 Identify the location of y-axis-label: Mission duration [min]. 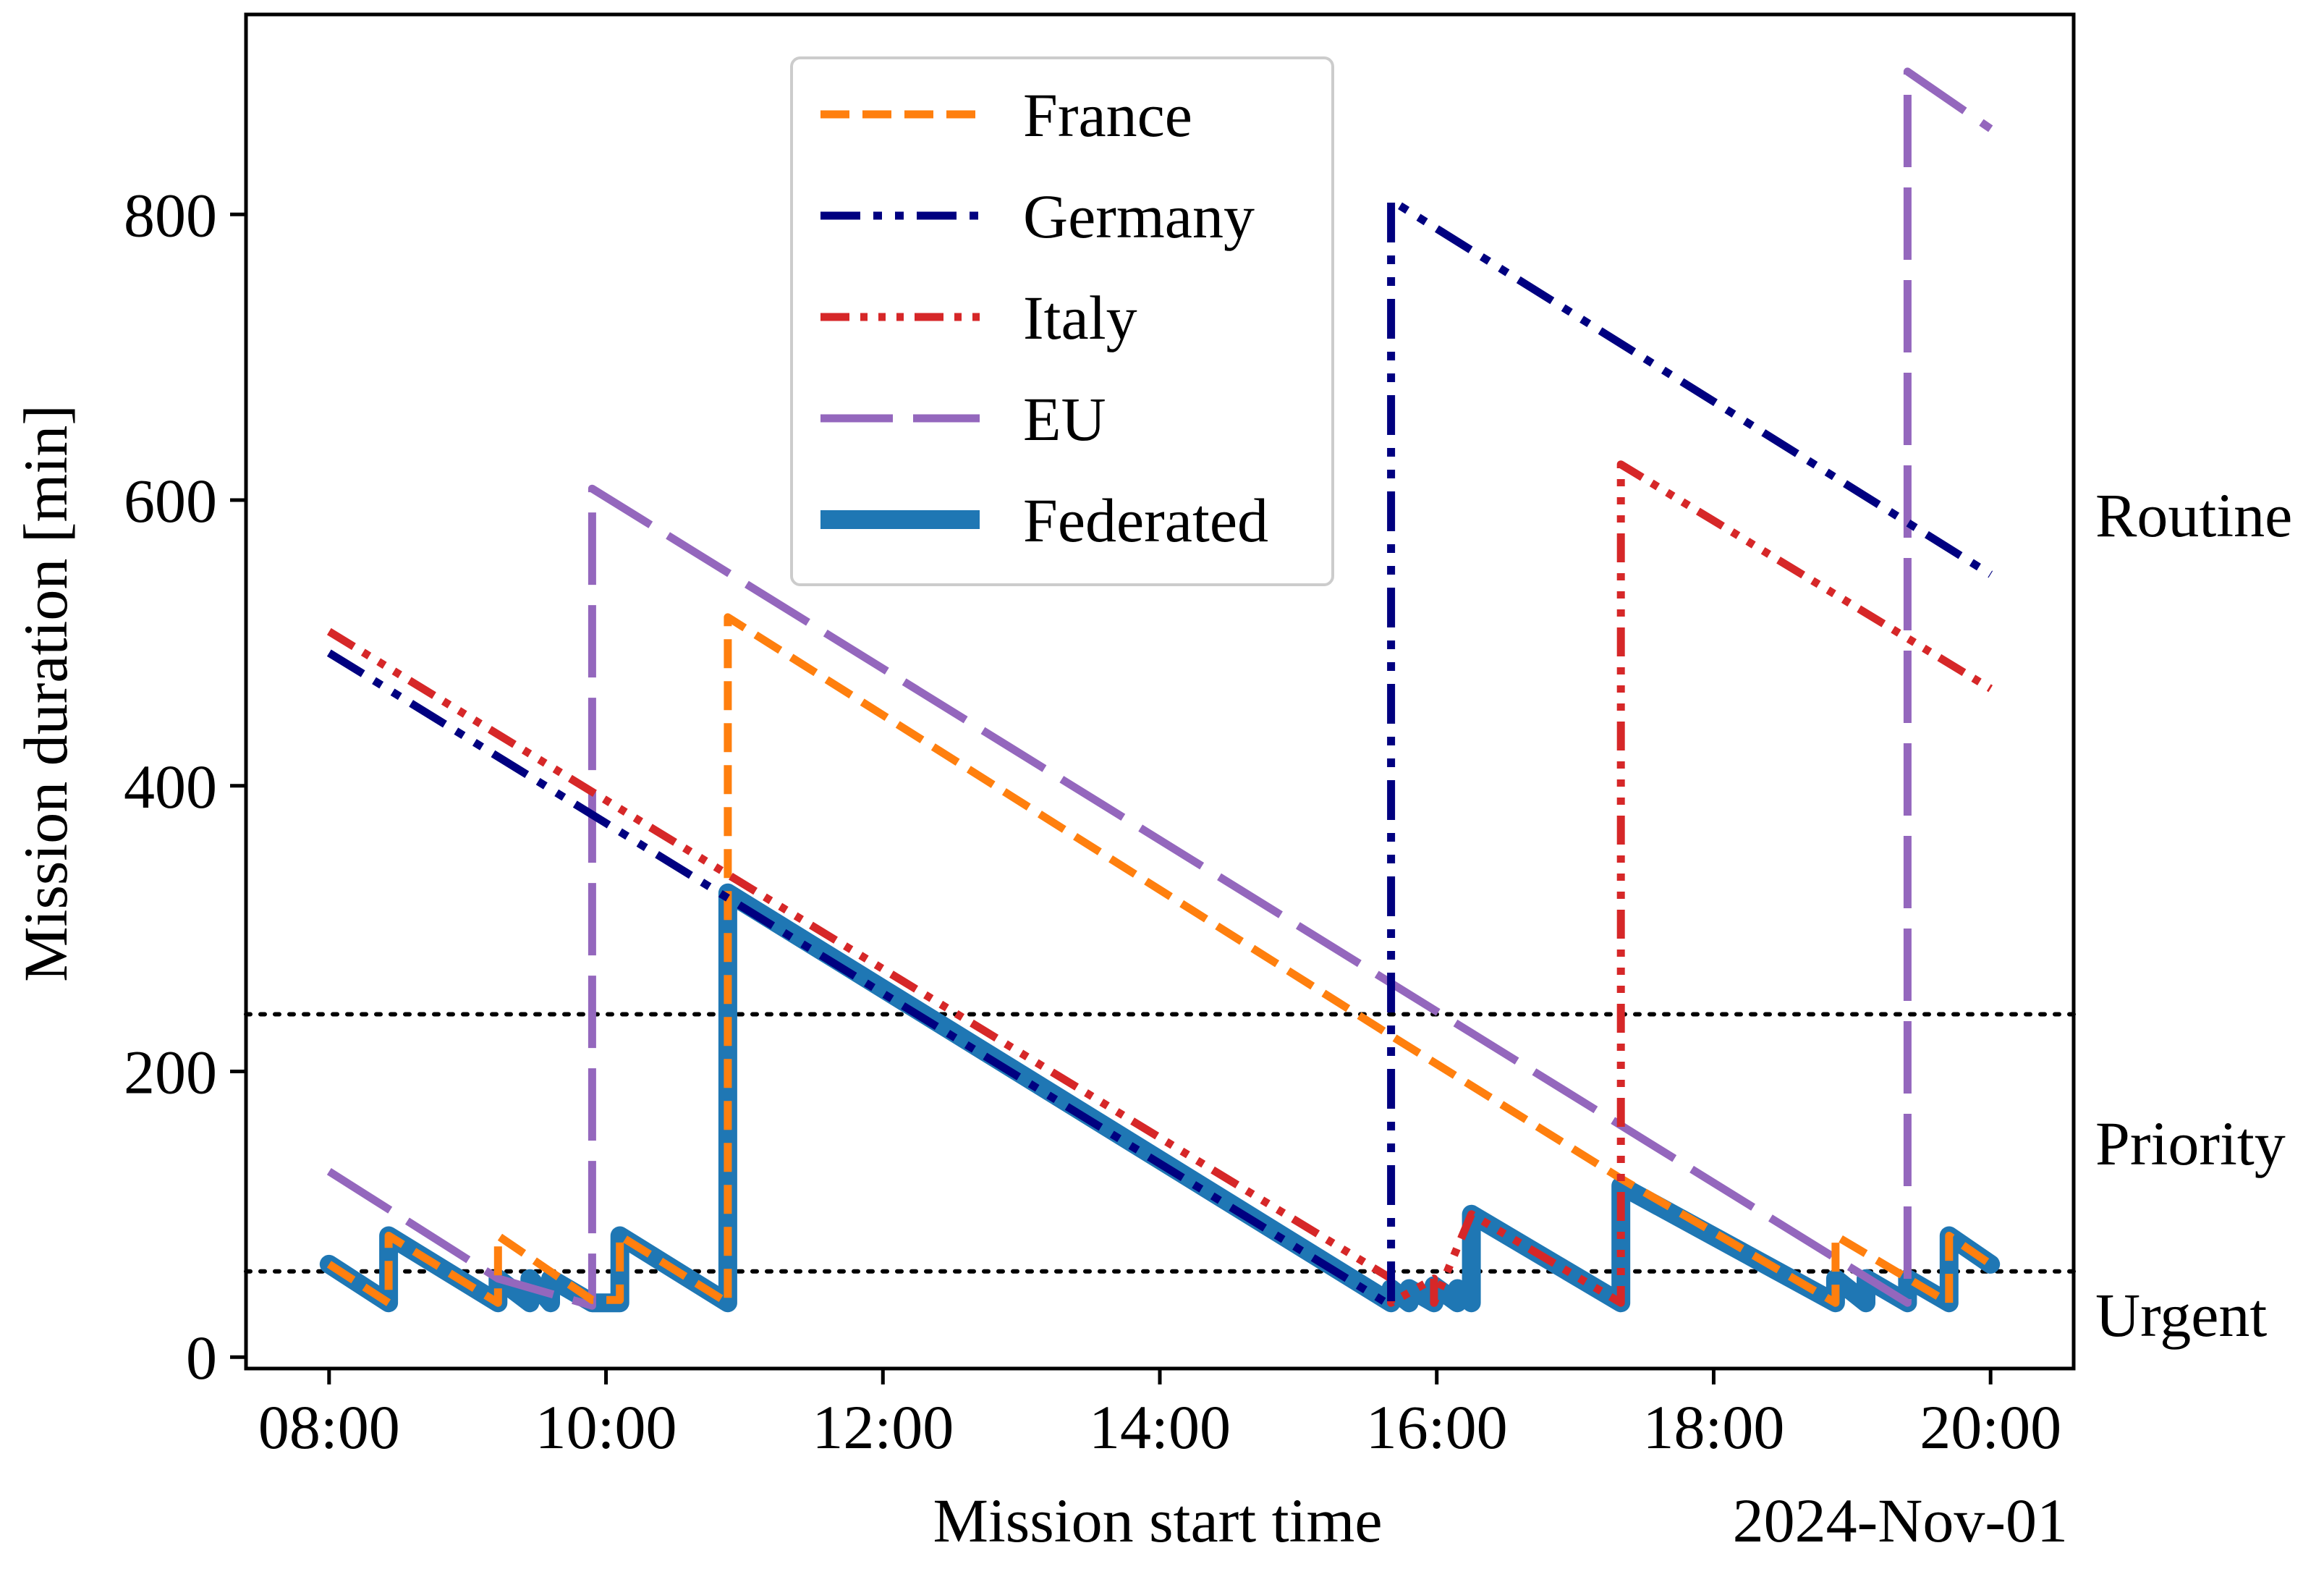
(45, 693).